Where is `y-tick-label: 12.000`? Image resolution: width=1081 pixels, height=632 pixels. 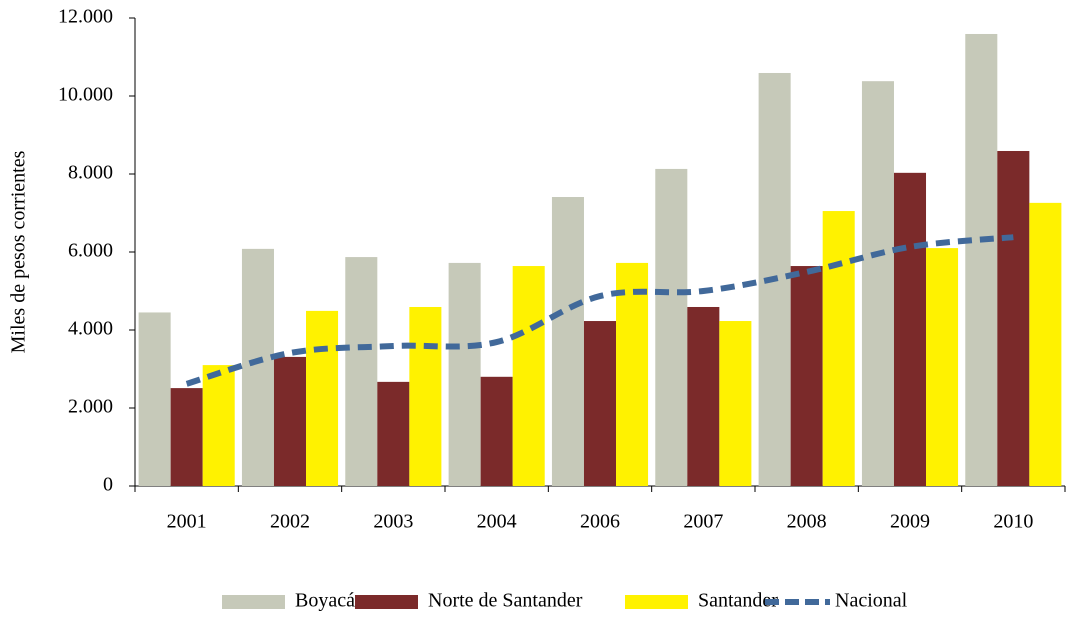 y-tick-label: 12.000 is located at coordinates (85, 17).